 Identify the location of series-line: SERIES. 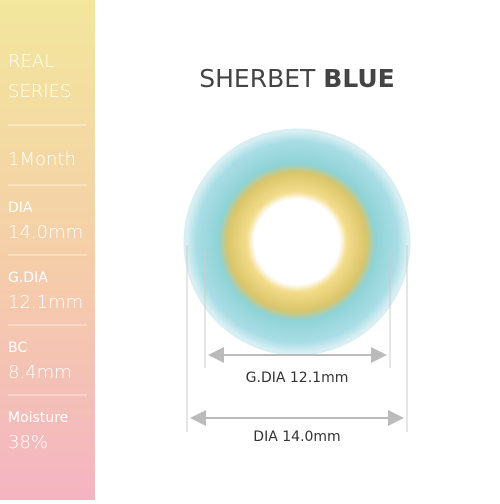
(39, 91).